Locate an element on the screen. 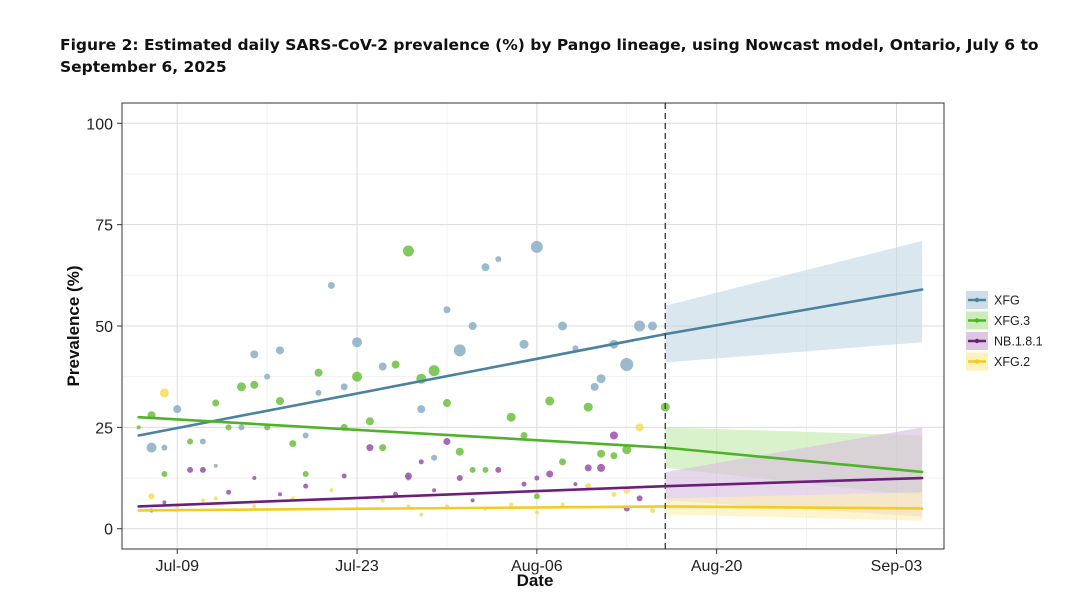  y-tick-label: 0 is located at coordinates (108, 530).